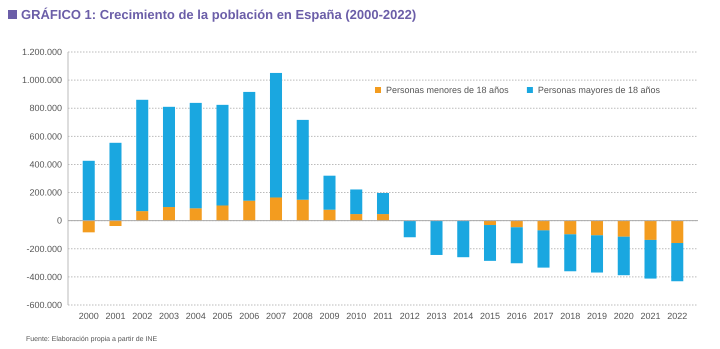 This screenshot has height=349, width=720. Describe the element at coordinates (410, 316) in the screenshot. I see `x-tick-label: 2012` at that location.